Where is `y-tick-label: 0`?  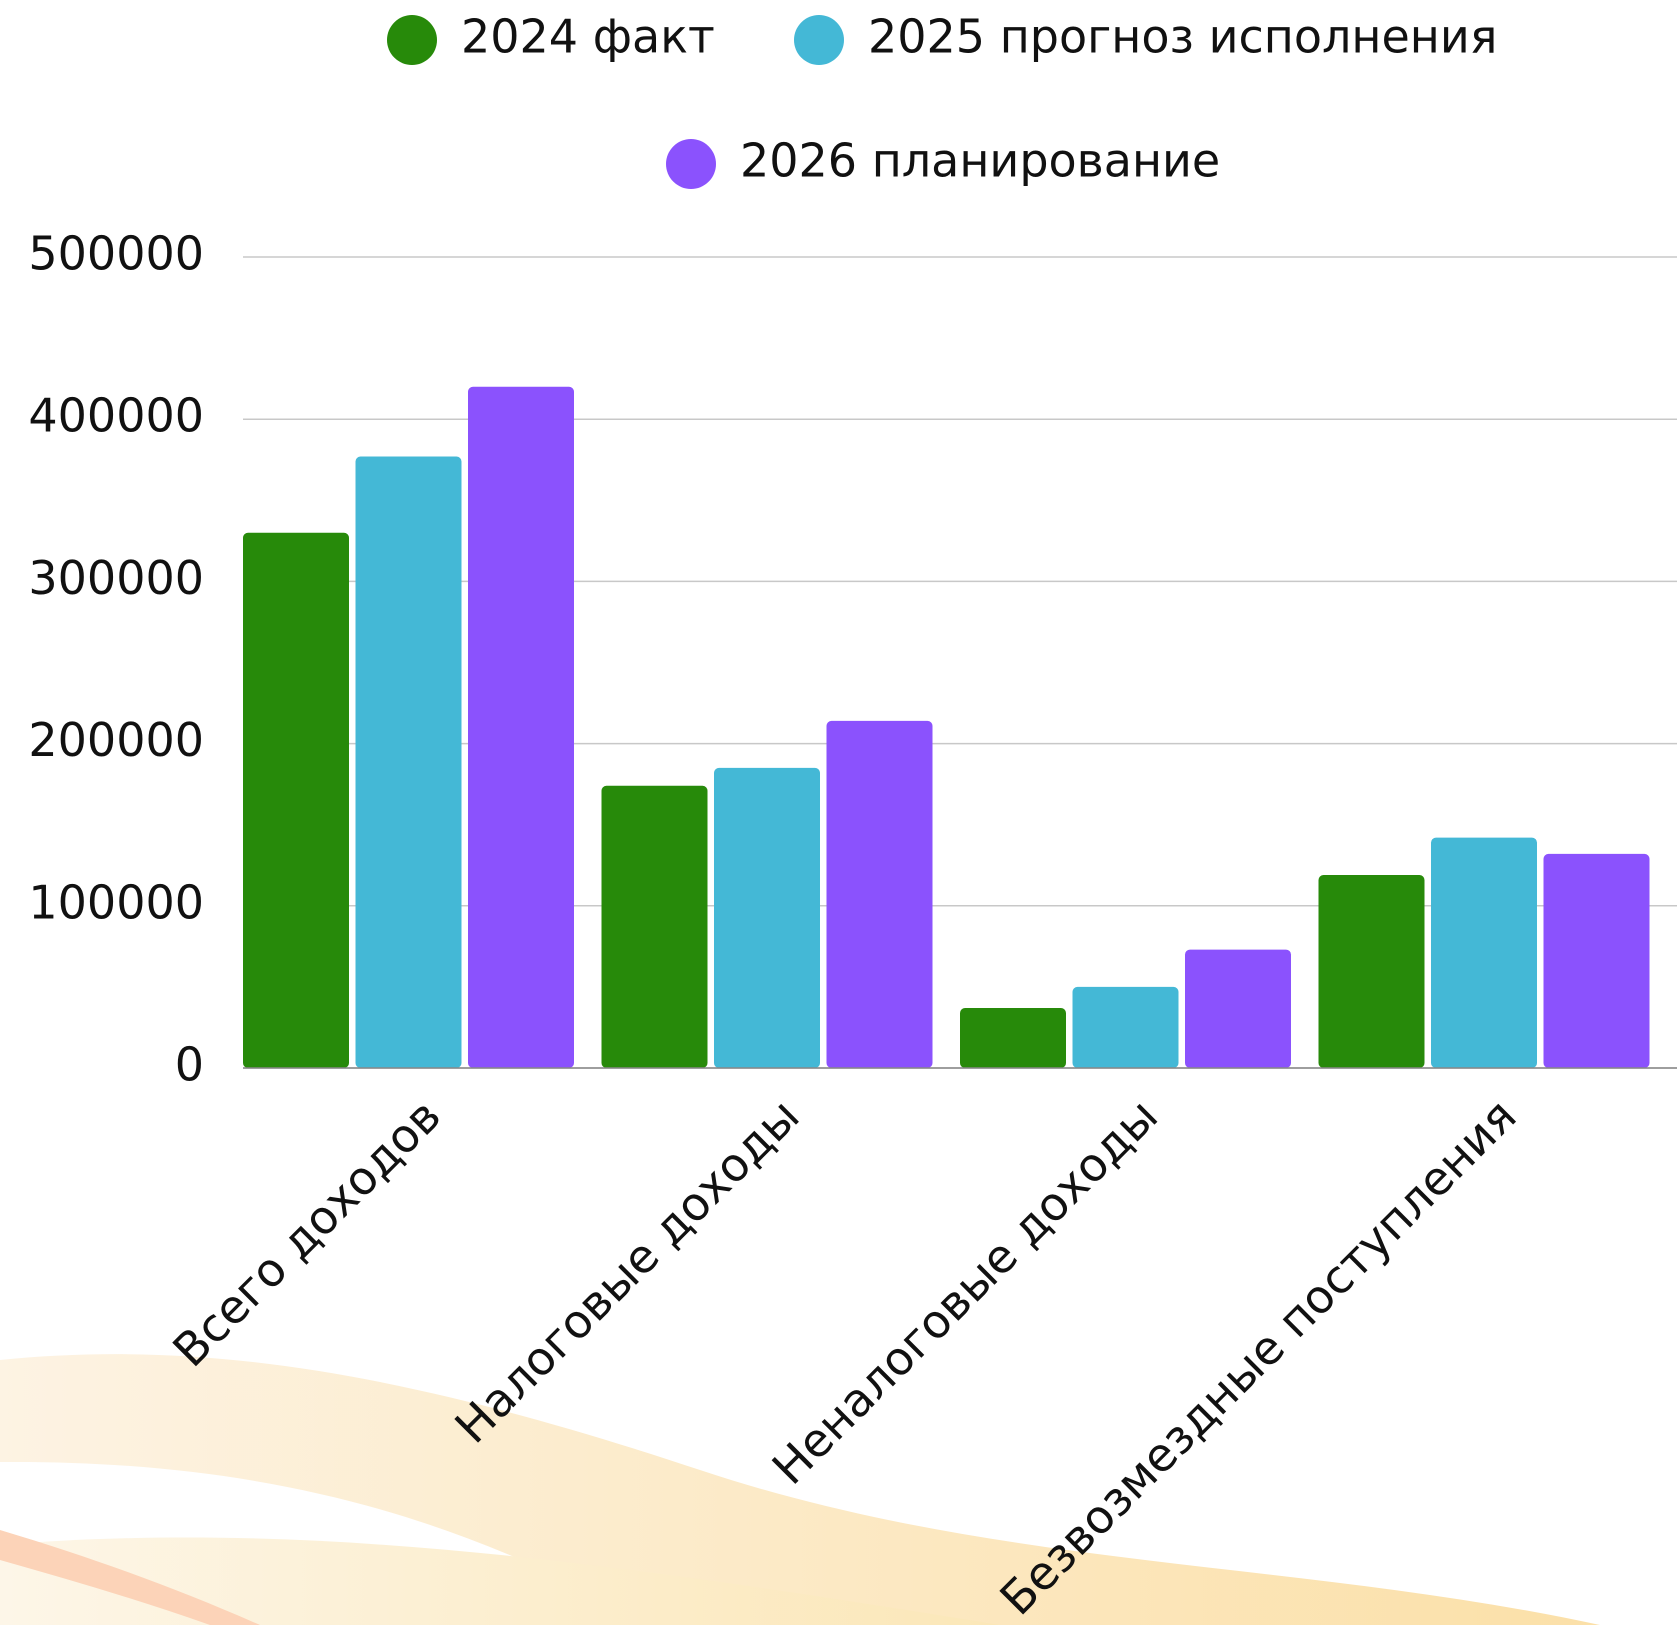 y-tick-label: 0 is located at coordinates (189, 1065).